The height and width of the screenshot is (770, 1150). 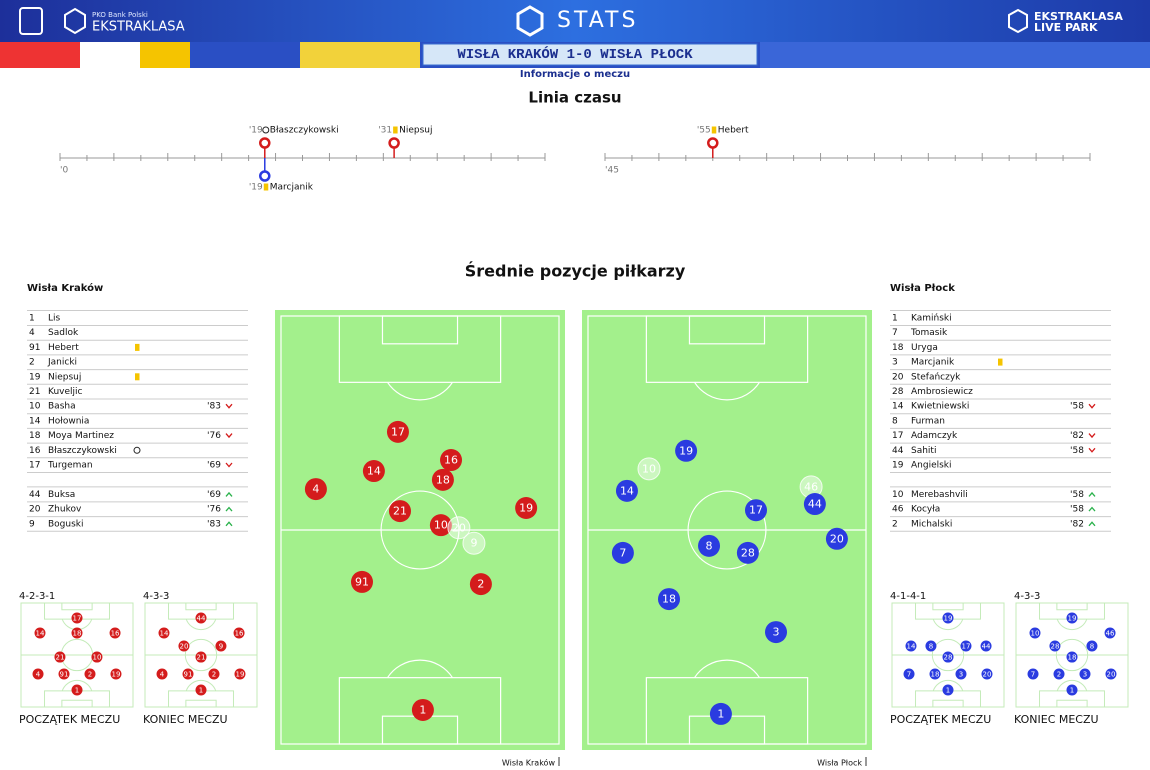 What do you see at coordinates (529, 763) in the screenshot?
I see `pitch-team-label: Wisła Kraków` at bounding box center [529, 763].